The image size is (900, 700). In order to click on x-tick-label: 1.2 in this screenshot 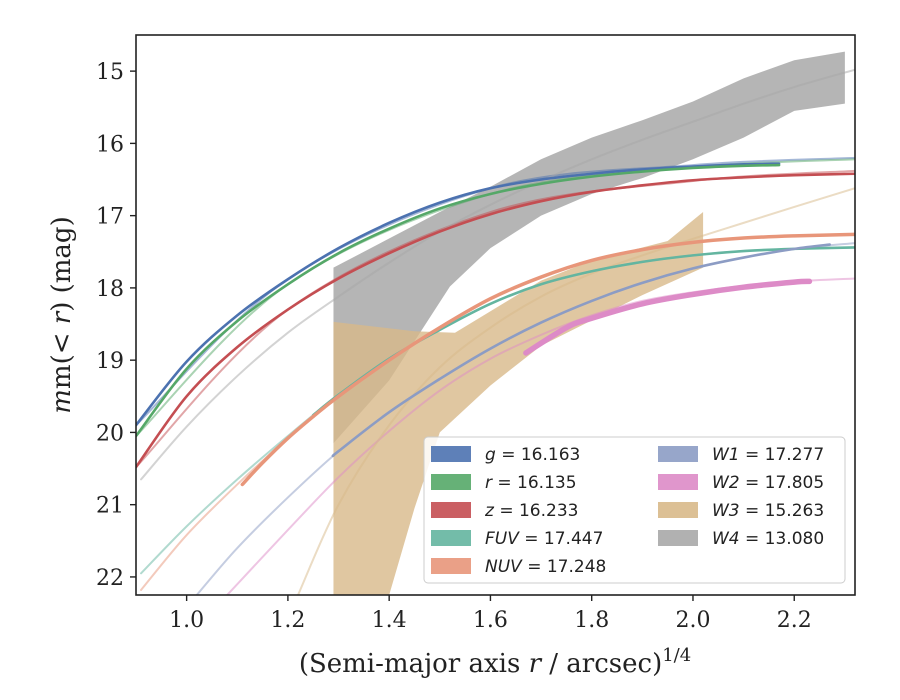, I will do `click(287, 620)`.